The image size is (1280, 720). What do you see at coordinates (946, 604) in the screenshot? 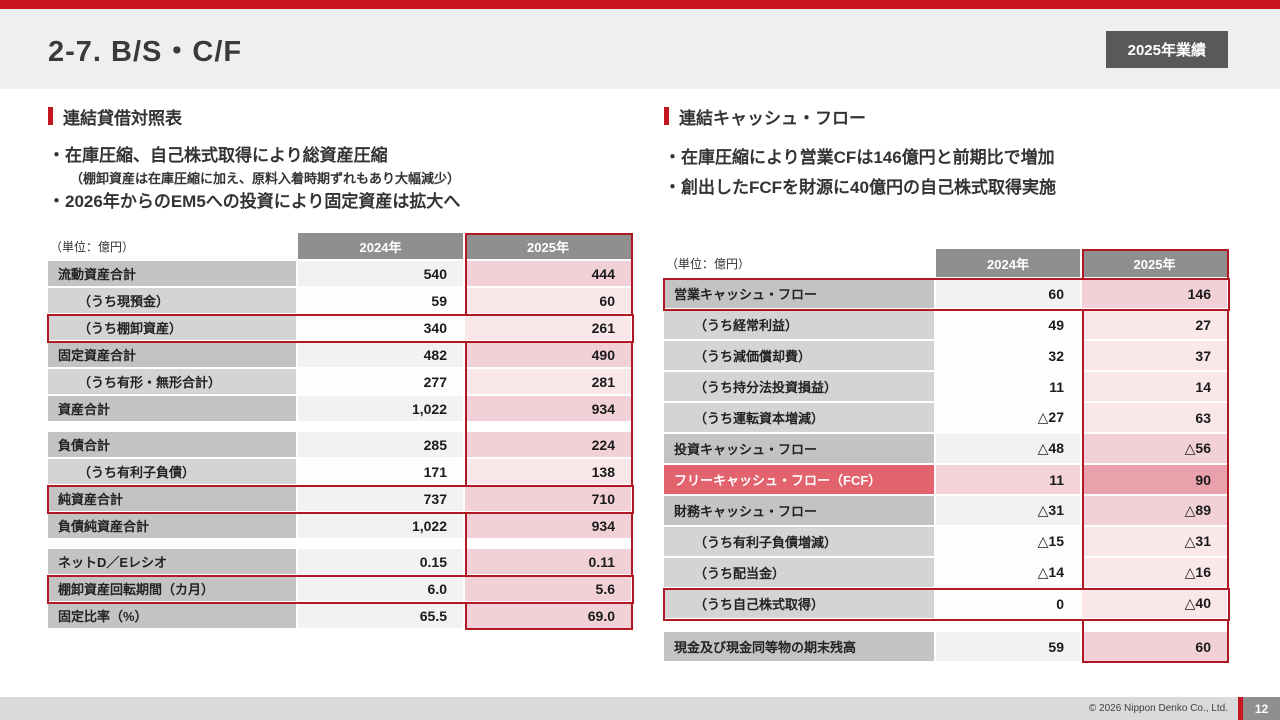
I see `table-row: （うち自己株式取得） 0 △40` at bounding box center [946, 604].